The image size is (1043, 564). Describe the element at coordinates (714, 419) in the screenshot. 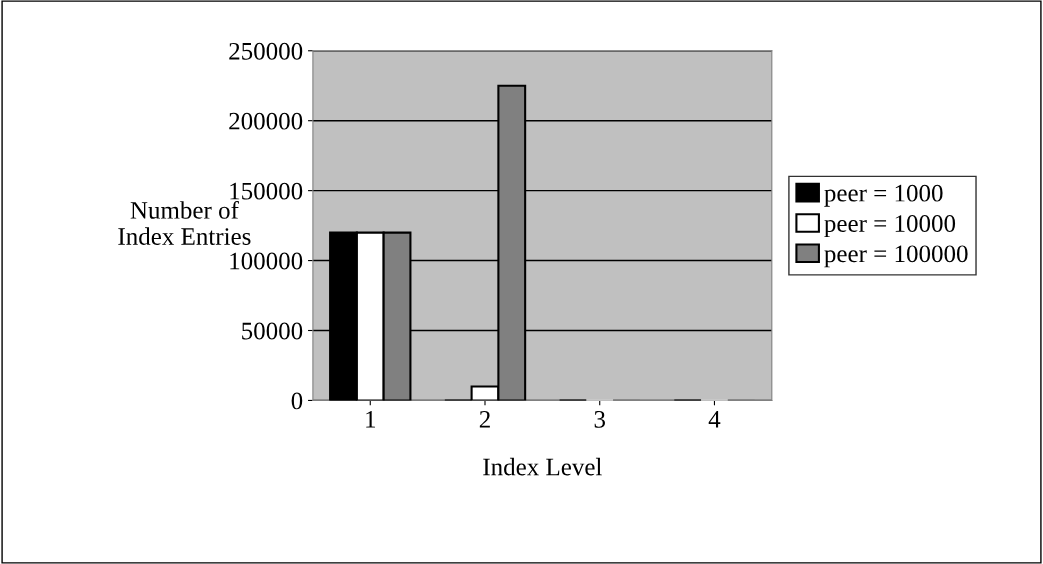

I see `x-tick-label: 4` at that location.